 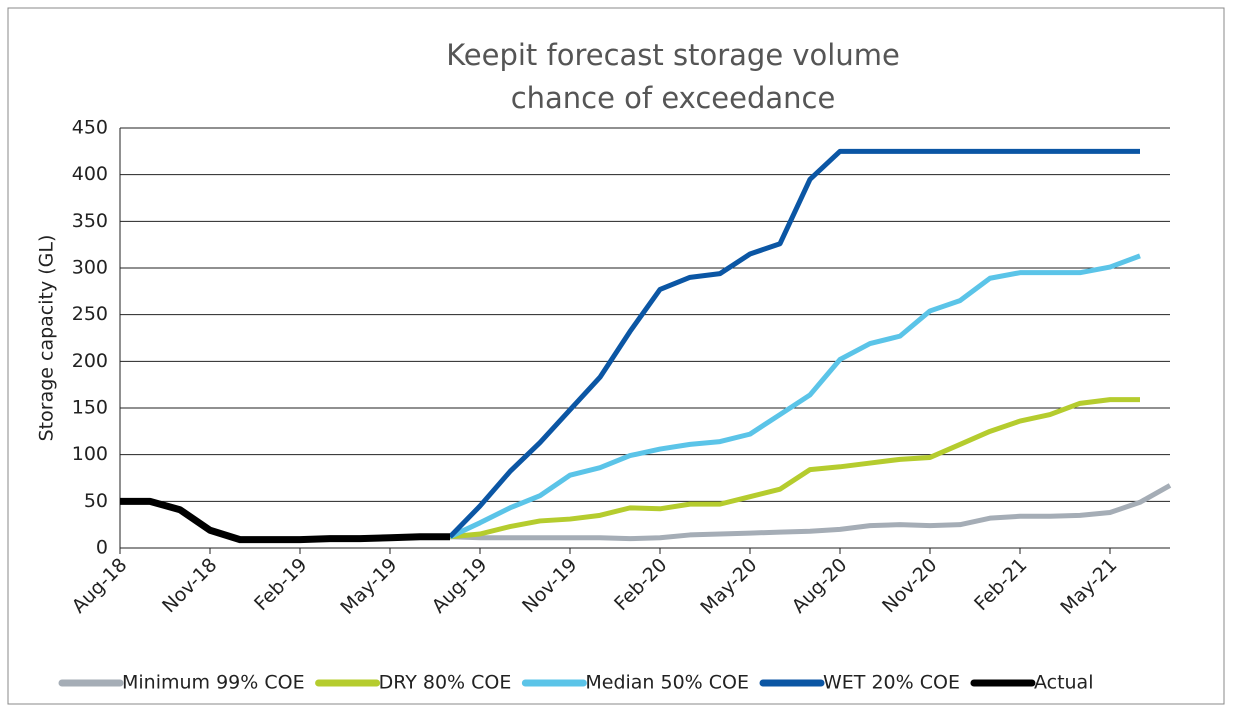 What do you see at coordinates (673, 98) in the screenshot?
I see `chart-title: chance of exceedance` at bounding box center [673, 98].